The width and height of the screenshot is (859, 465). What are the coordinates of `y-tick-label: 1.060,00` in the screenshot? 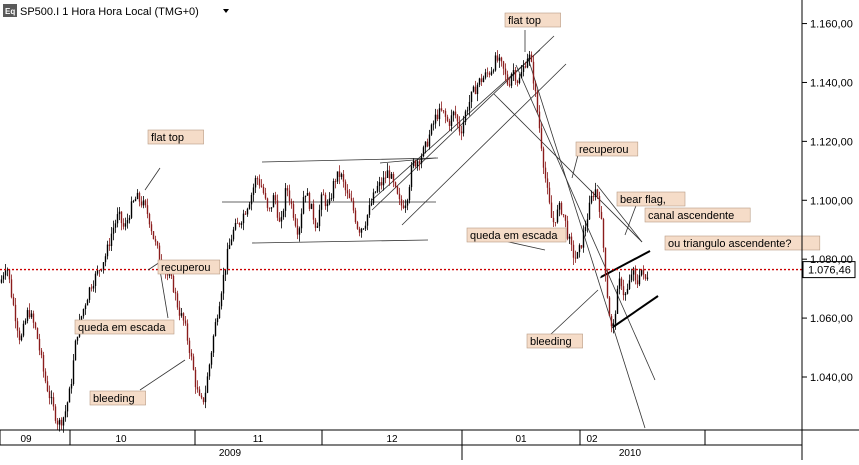 It's located at (831, 319).